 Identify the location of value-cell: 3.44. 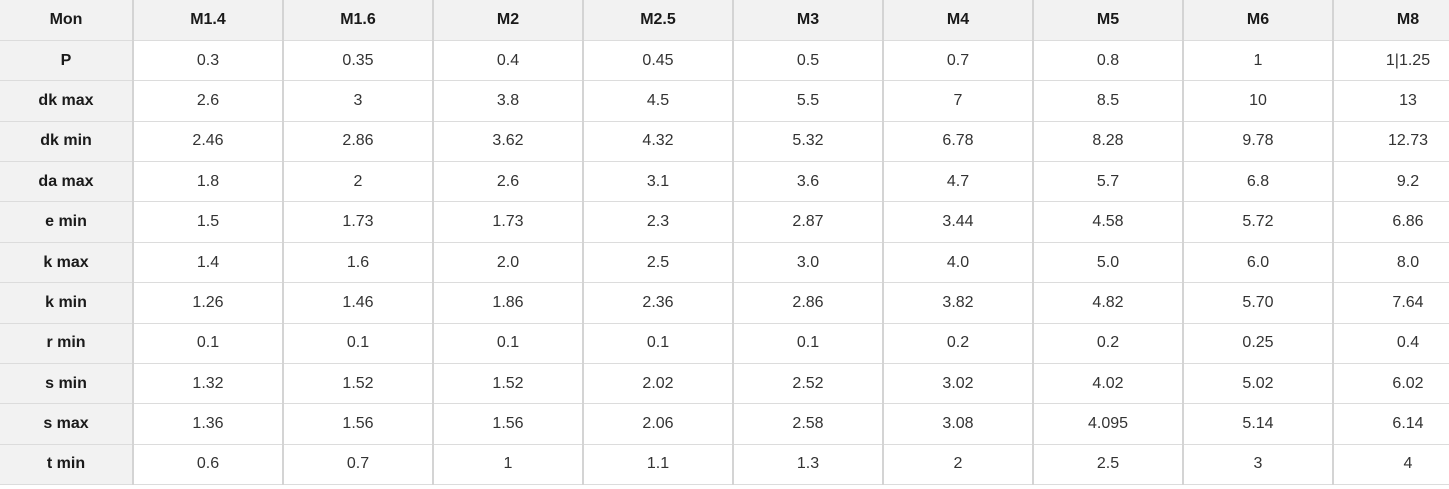
(958, 222).